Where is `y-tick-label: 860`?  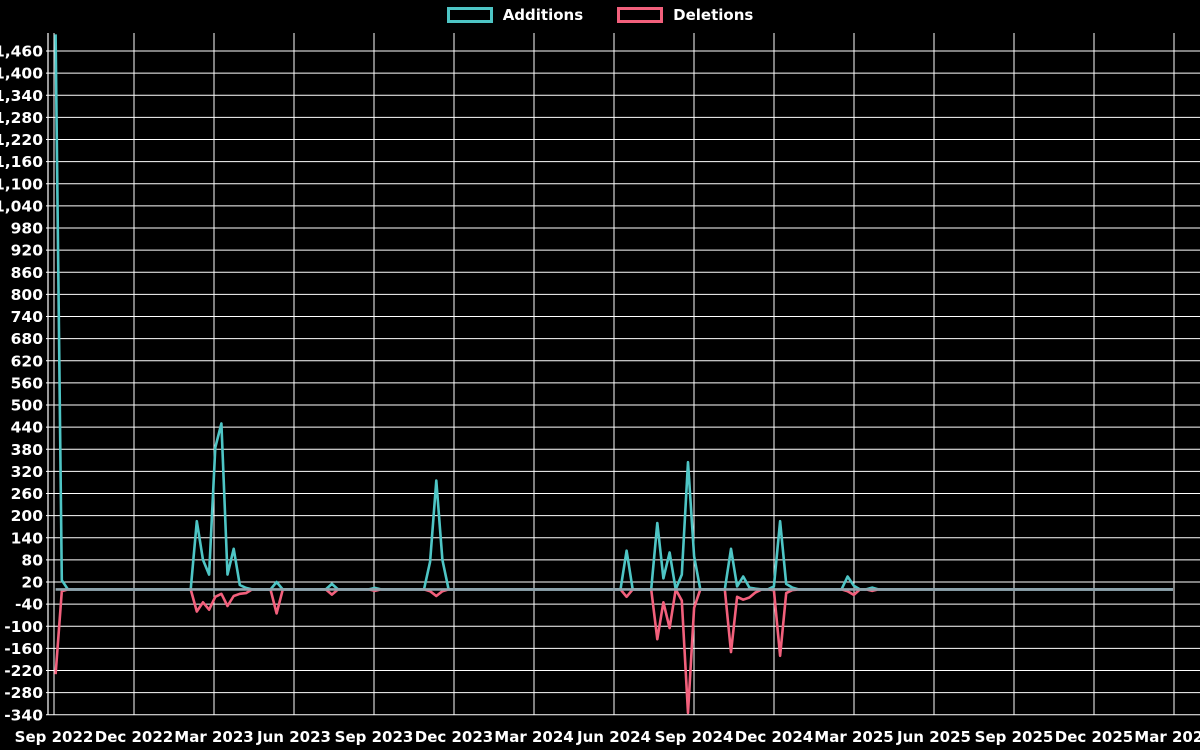 y-tick-label: 860 is located at coordinates (27, 273).